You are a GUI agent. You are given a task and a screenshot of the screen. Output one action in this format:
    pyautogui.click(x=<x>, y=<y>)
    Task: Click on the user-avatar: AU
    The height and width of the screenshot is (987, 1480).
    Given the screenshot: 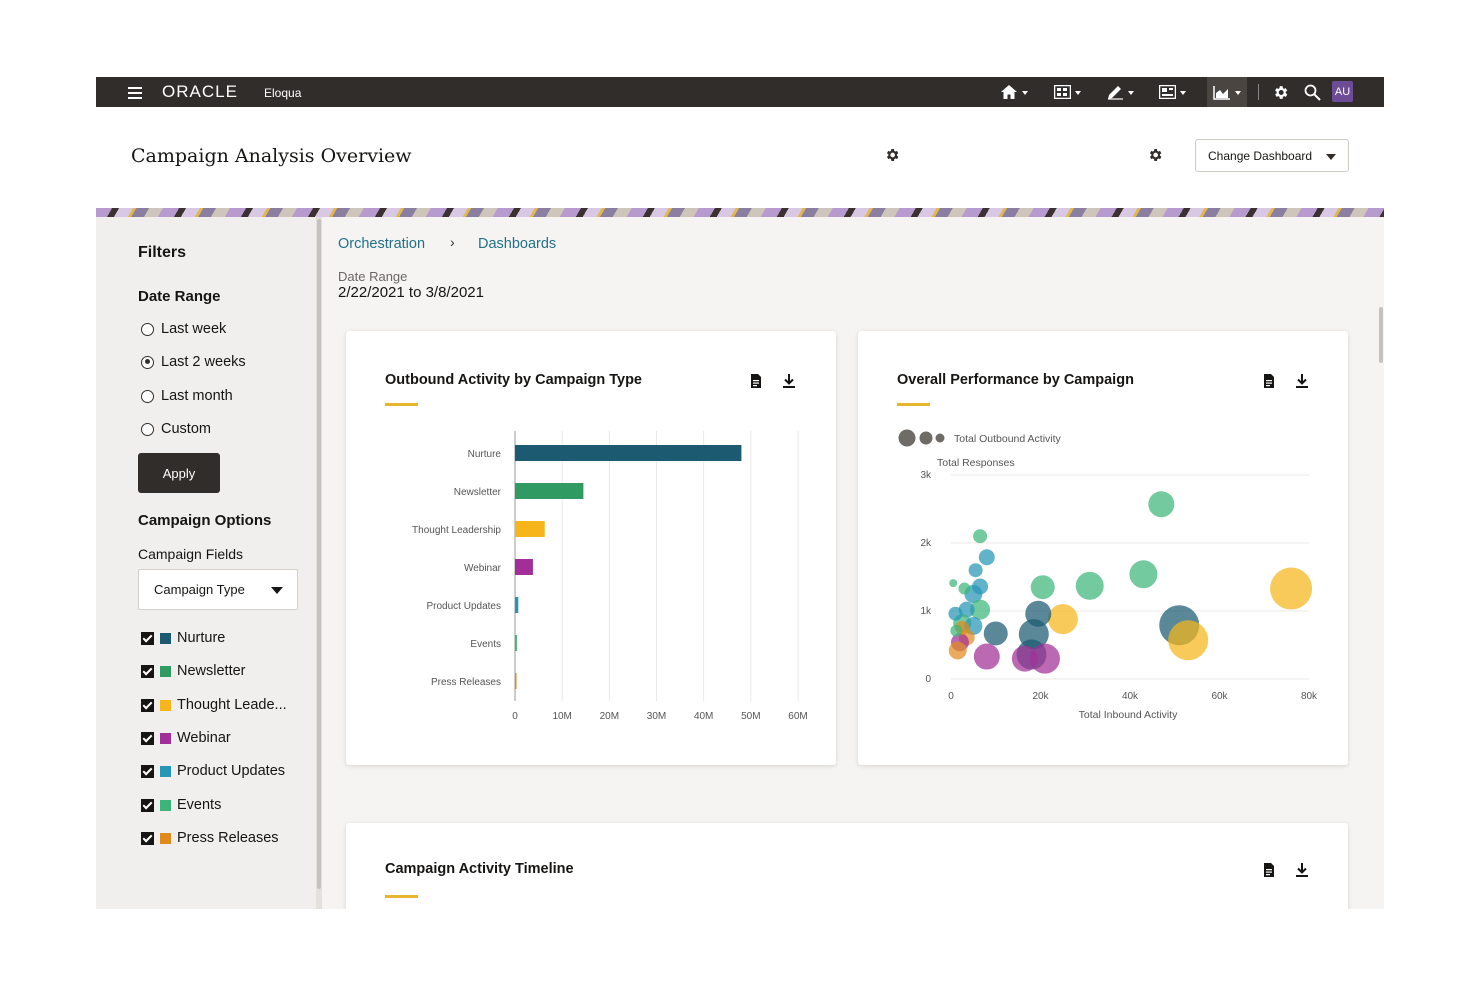 What is the action you would take?
    pyautogui.click(x=1342, y=91)
    